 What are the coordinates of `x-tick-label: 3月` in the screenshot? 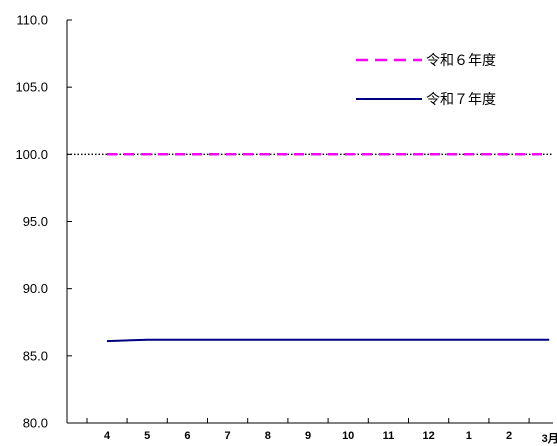 It's located at (549, 438).